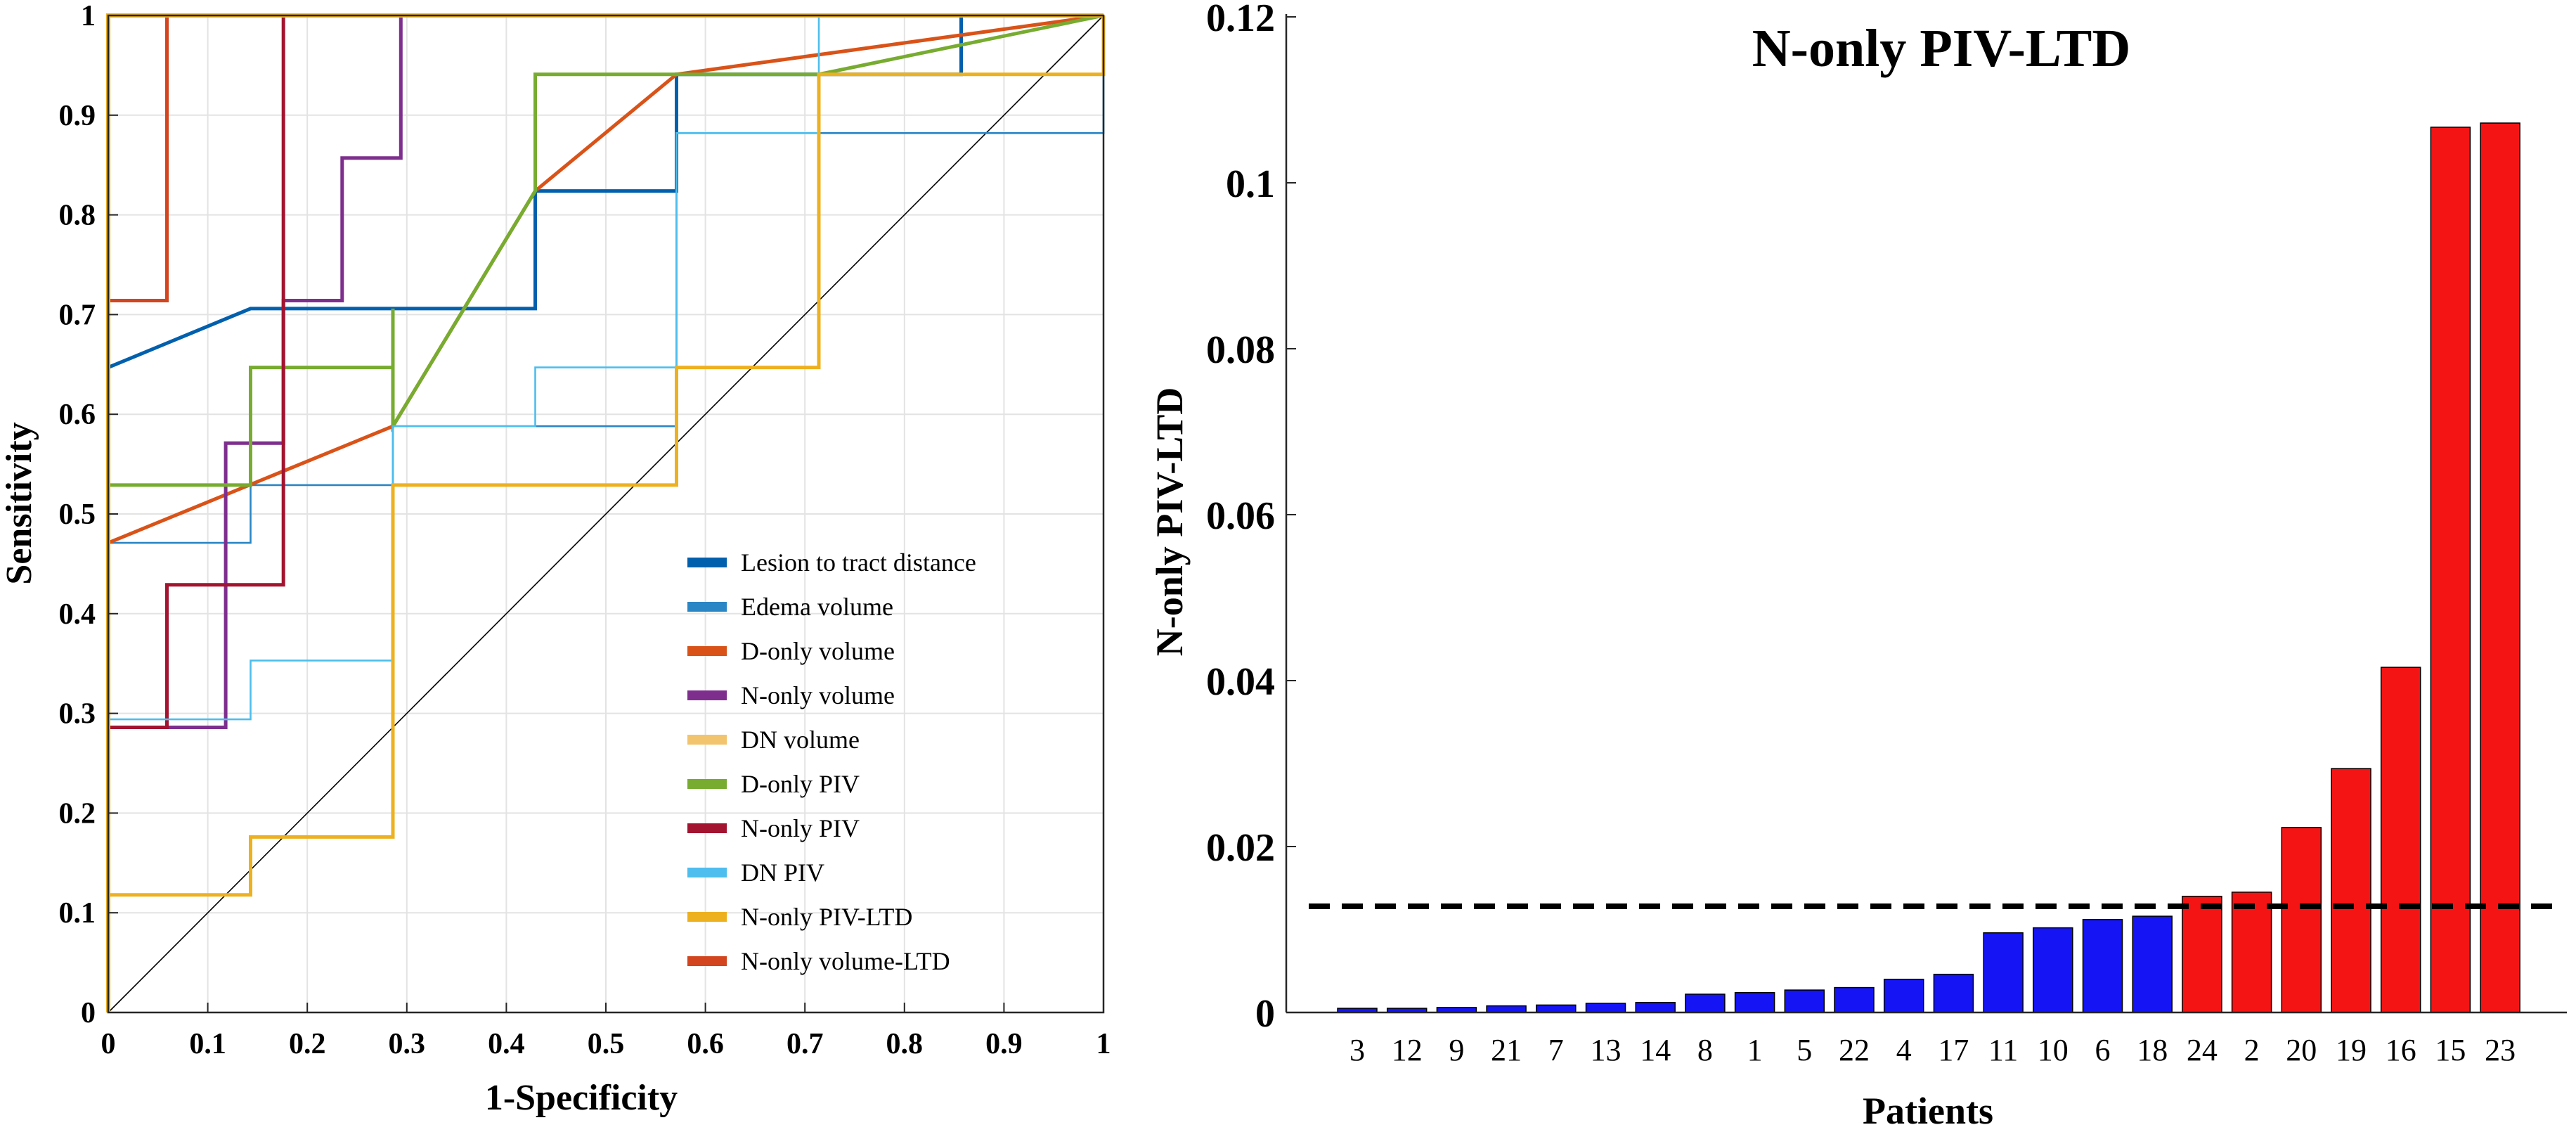 This screenshot has width=2576, height=1132. Describe the element at coordinates (1954, 1050) in the screenshot. I see `bar-x-tick-label: 17` at that location.